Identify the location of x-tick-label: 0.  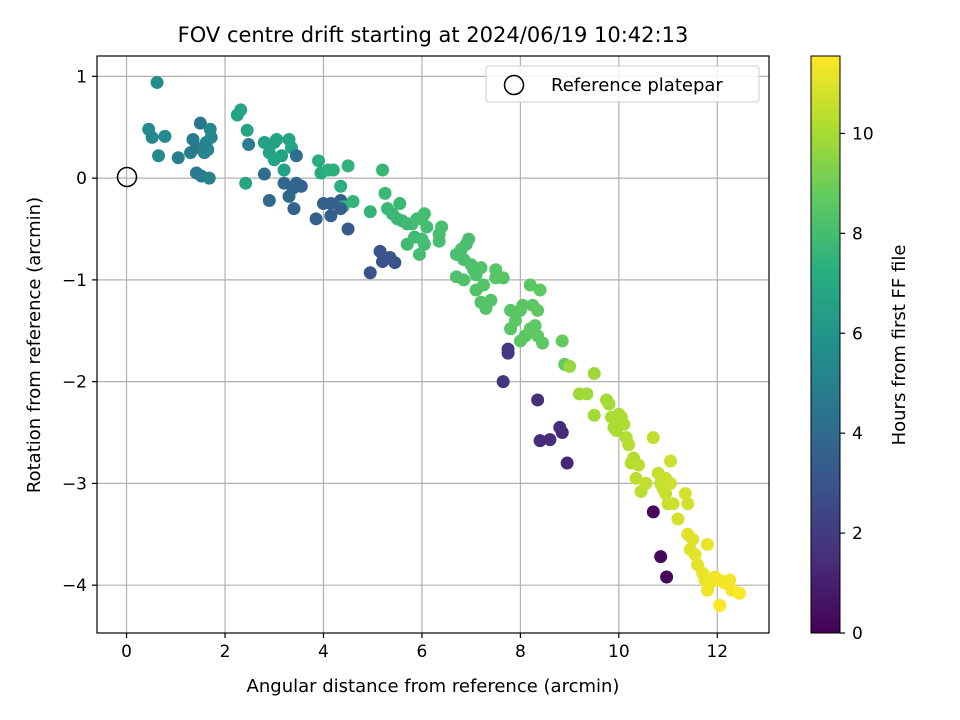
(126, 652).